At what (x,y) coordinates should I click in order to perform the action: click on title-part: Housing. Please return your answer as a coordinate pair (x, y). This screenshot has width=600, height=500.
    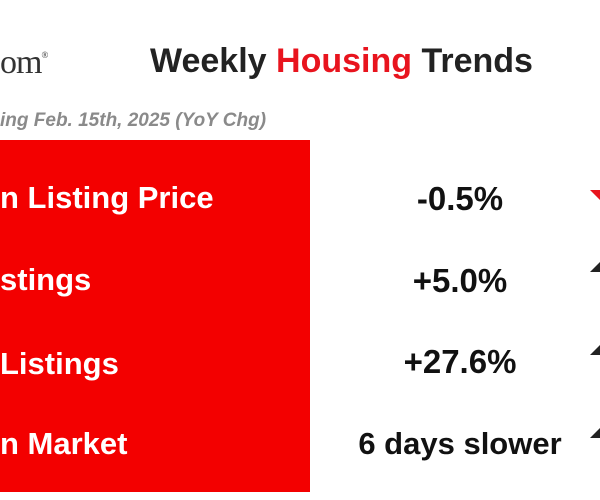
    Looking at the image, I should click on (344, 61).